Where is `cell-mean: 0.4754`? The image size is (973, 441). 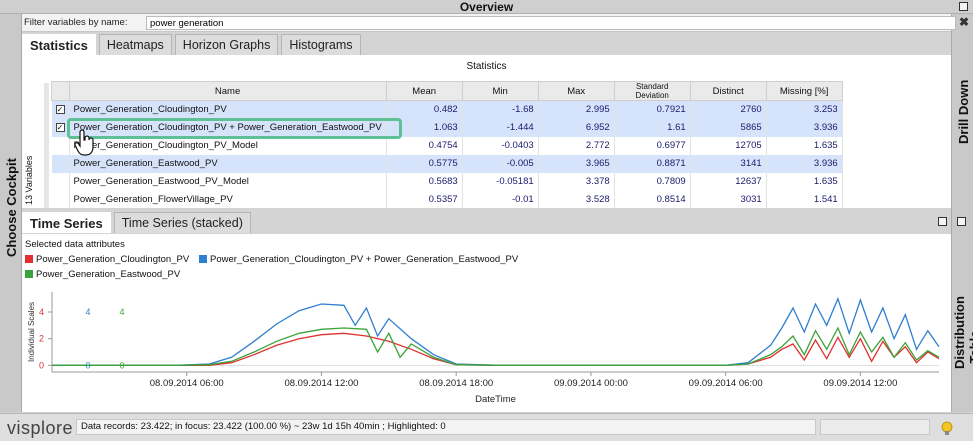 cell-mean: 0.4754 is located at coordinates (424, 145).